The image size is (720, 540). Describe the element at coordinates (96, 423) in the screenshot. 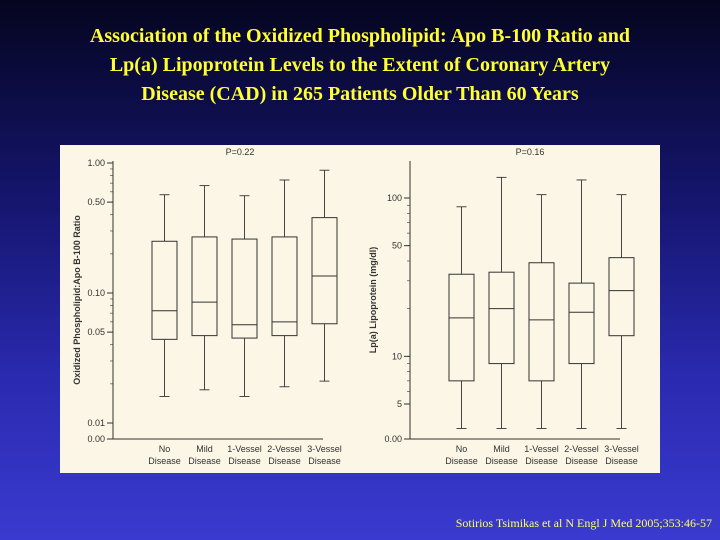

I see `y-tick-label: 0.01` at that location.